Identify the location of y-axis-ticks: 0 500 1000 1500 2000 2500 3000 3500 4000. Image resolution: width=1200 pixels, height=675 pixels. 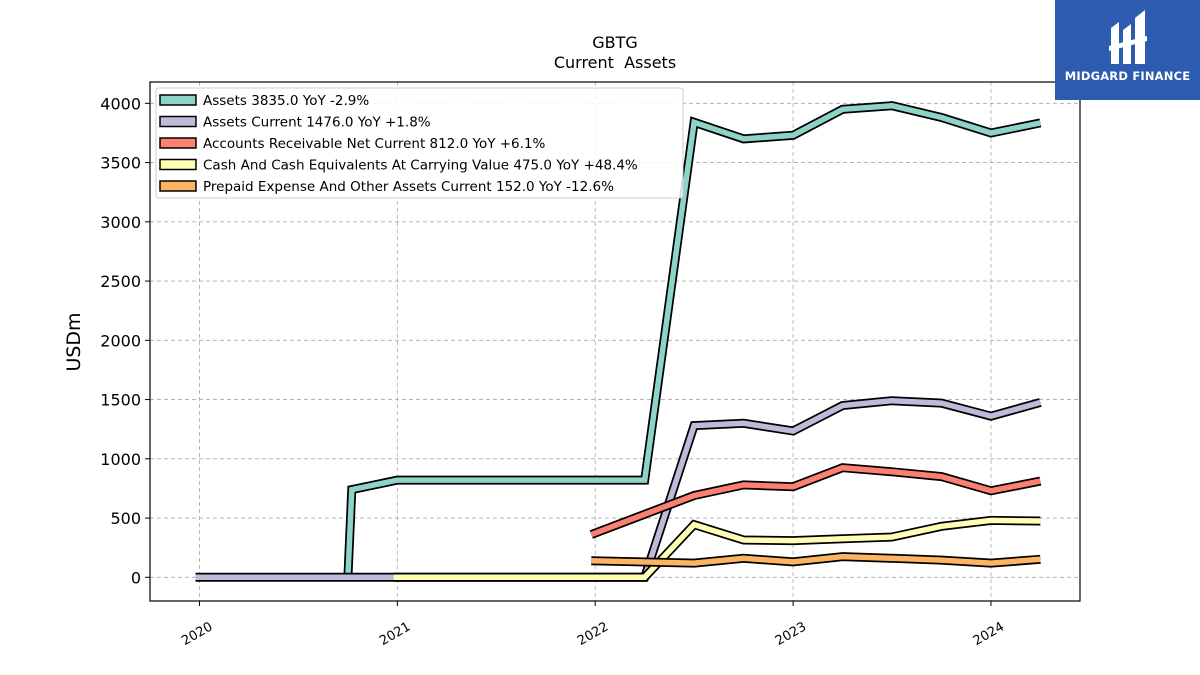
(125, 340).